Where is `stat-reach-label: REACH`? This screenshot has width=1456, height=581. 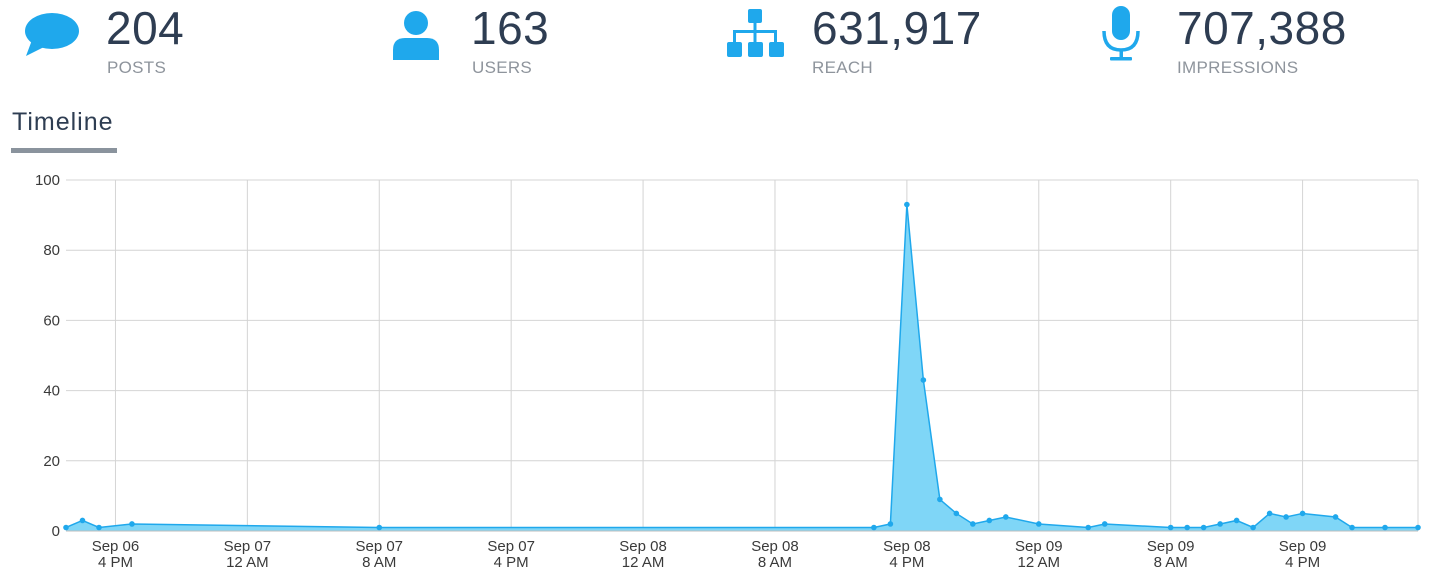
stat-reach-label: REACH is located at coordinates (843, 67).